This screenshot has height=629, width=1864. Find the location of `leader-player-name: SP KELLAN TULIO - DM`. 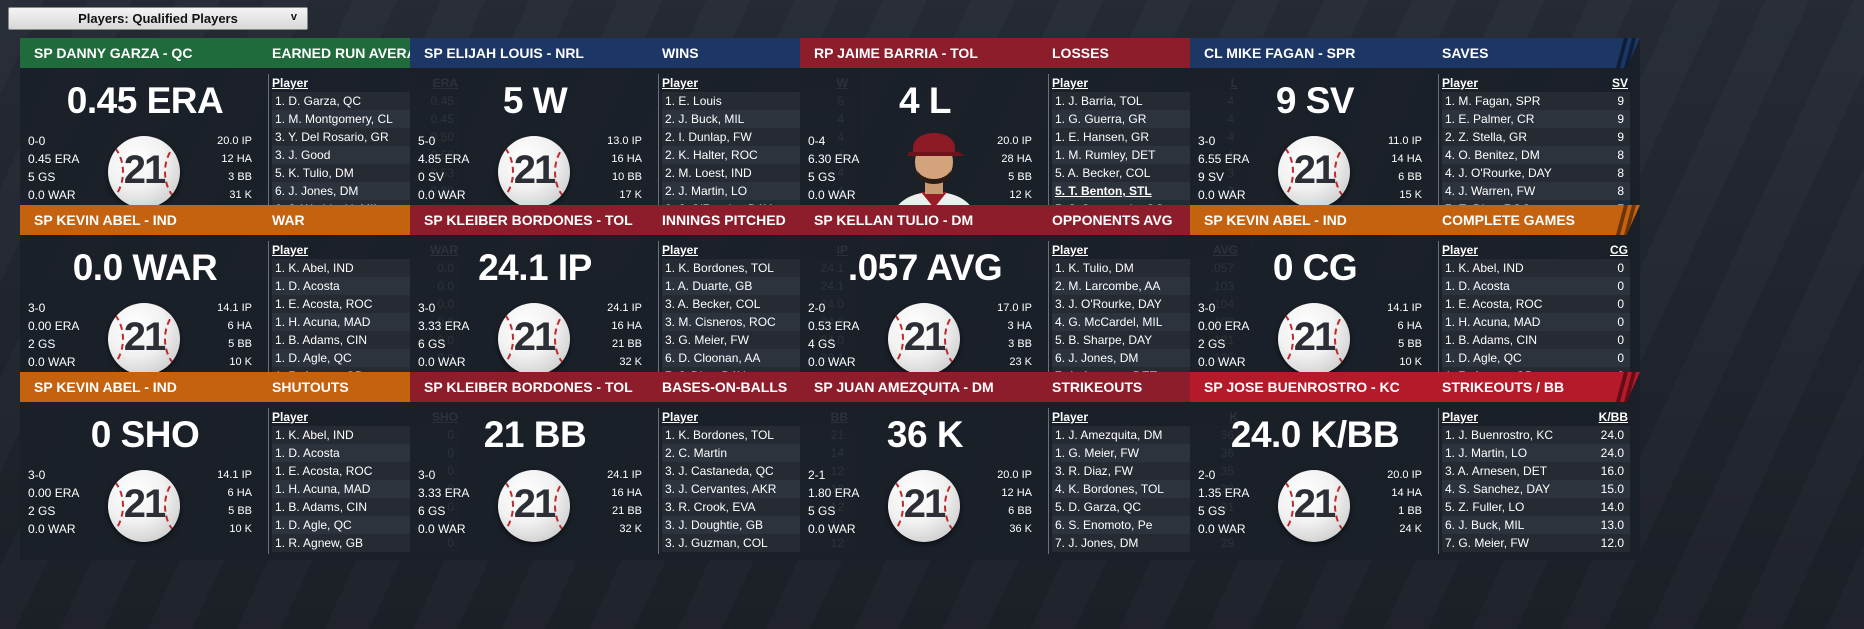

leader-player-name: SP KELLAN TULIO - DM is located at coordinates (894, 220).